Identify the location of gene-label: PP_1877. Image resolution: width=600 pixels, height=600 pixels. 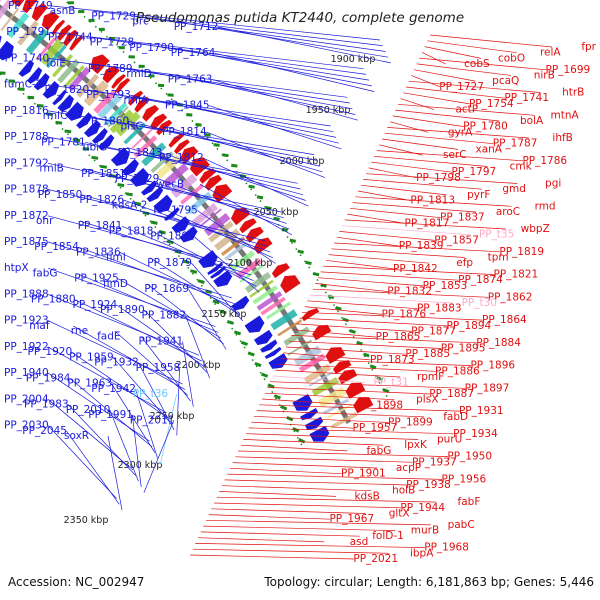
(433, 331).